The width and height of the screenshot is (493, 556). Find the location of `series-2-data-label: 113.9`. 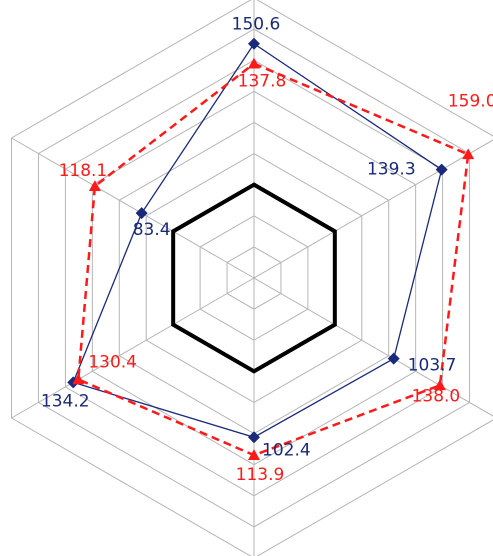

series-2-data-label: 113.9 is located at coordinates (260, 475).